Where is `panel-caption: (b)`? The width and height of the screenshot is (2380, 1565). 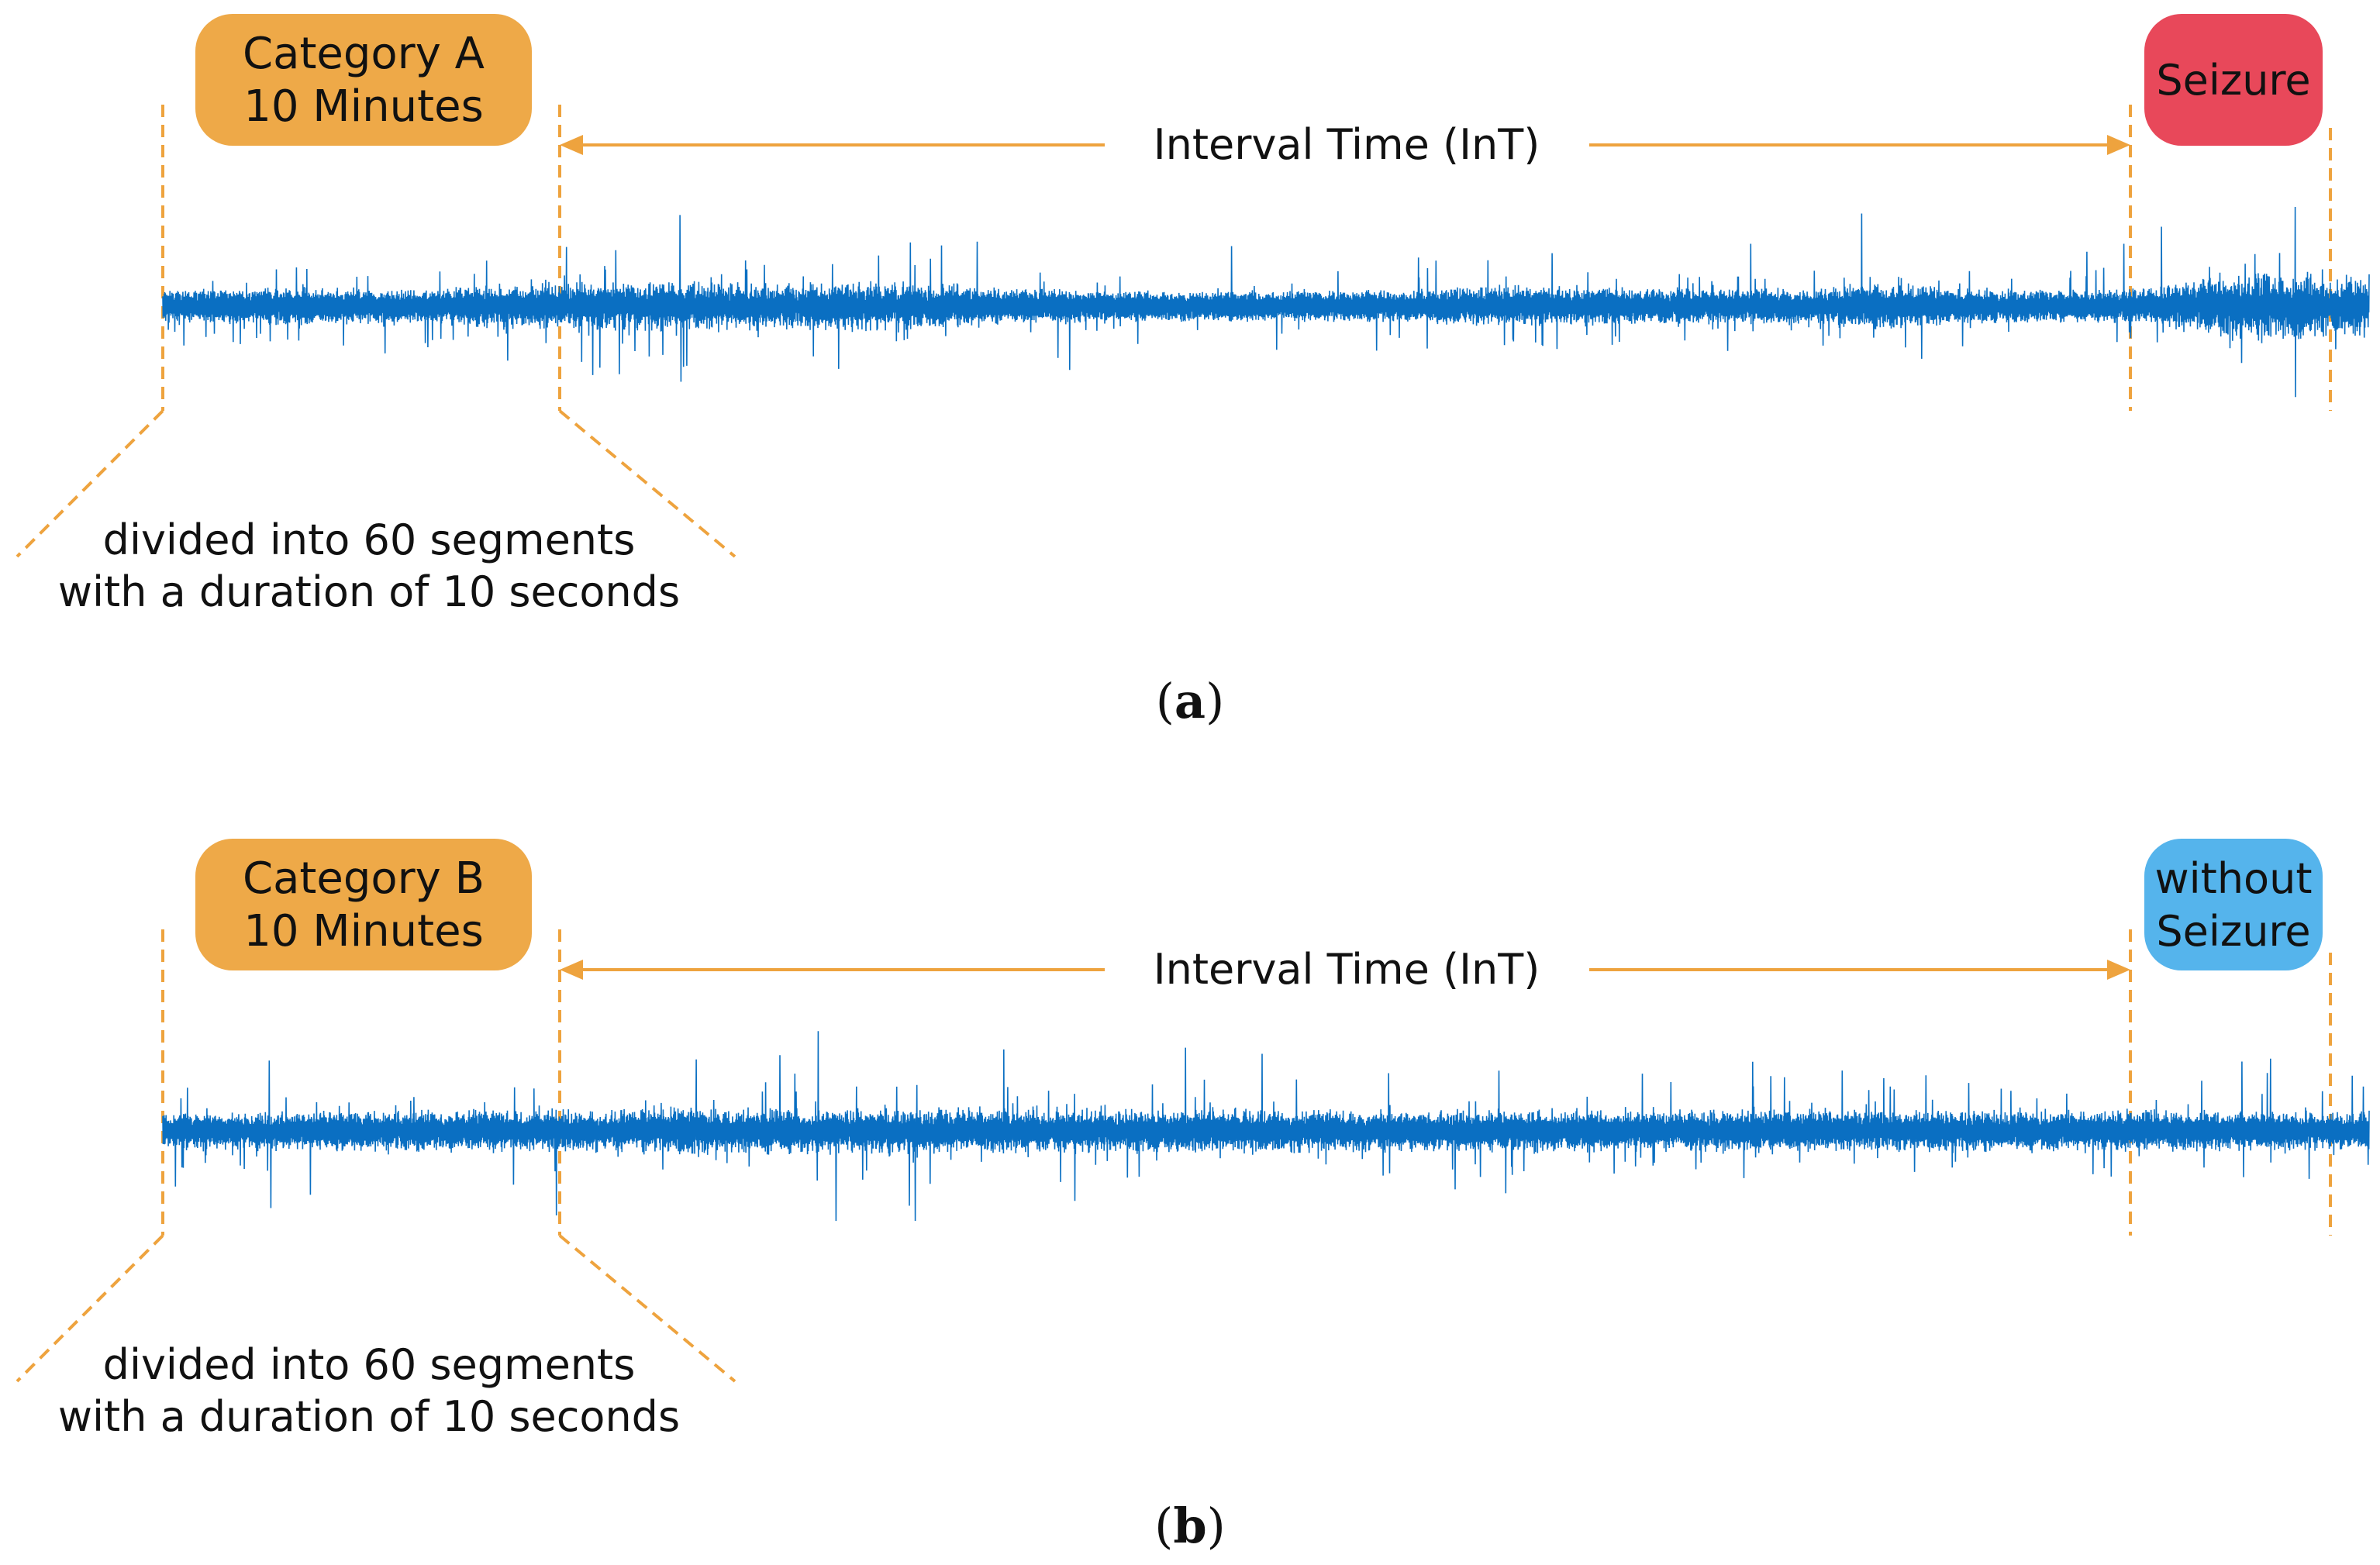
panel-caption: (b) is located at coordinates (1190, 1526).